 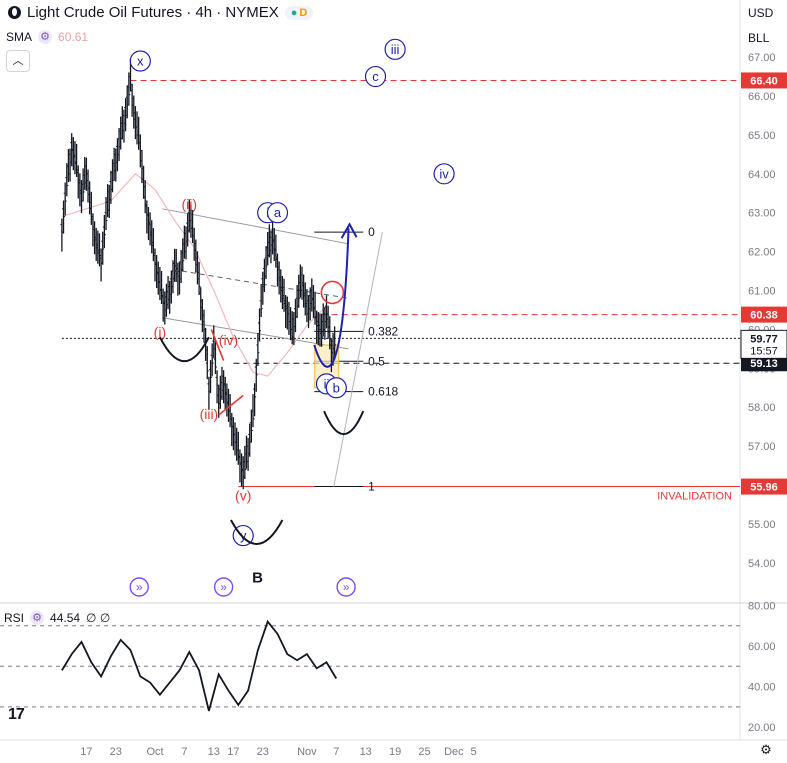 I want to click on indicator-settings-icon: ⚙, so click(x=45, y=37).